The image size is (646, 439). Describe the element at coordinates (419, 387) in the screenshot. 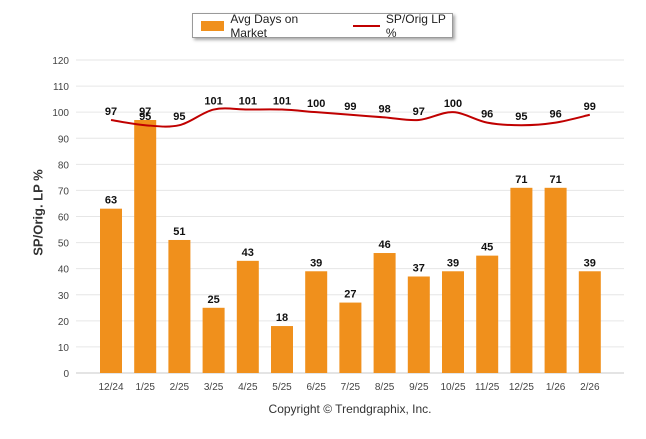

I see `x-tick-label-9: 9/25` at that location.